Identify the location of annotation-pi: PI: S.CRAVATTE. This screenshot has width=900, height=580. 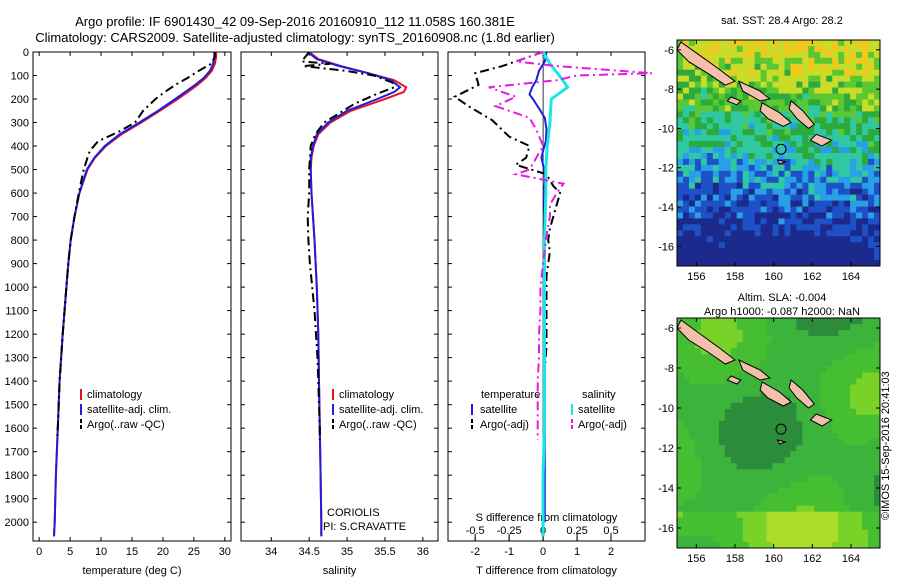
(364, 527).